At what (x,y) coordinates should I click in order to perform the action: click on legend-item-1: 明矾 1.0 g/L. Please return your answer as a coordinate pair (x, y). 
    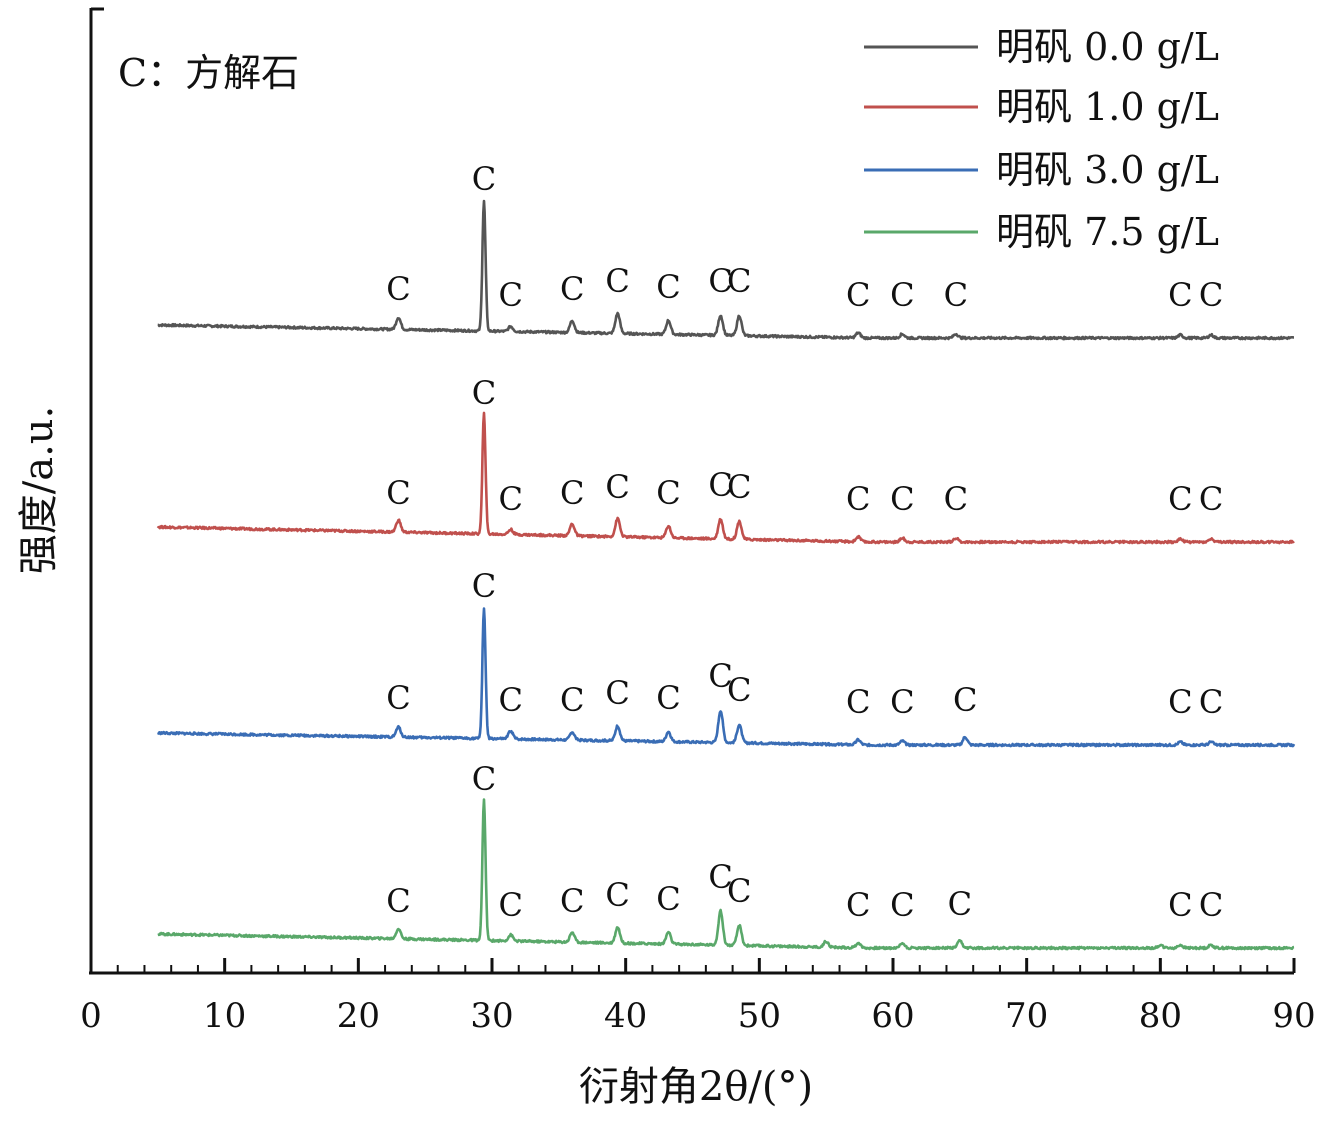
    Looking at the image, I should click on (1041, 107).